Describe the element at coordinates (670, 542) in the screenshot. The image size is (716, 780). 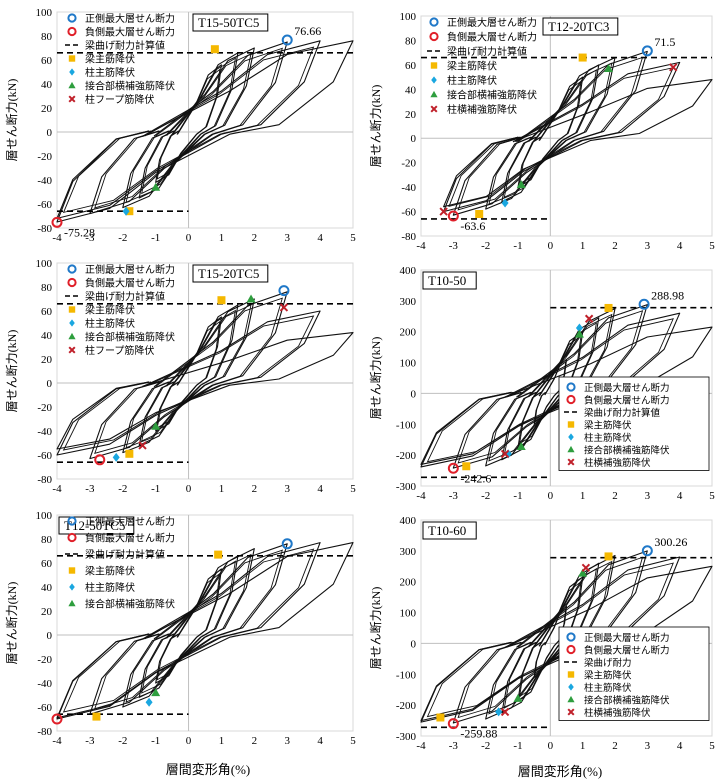
I see `pos-max-value-label: 300.26` at that location.